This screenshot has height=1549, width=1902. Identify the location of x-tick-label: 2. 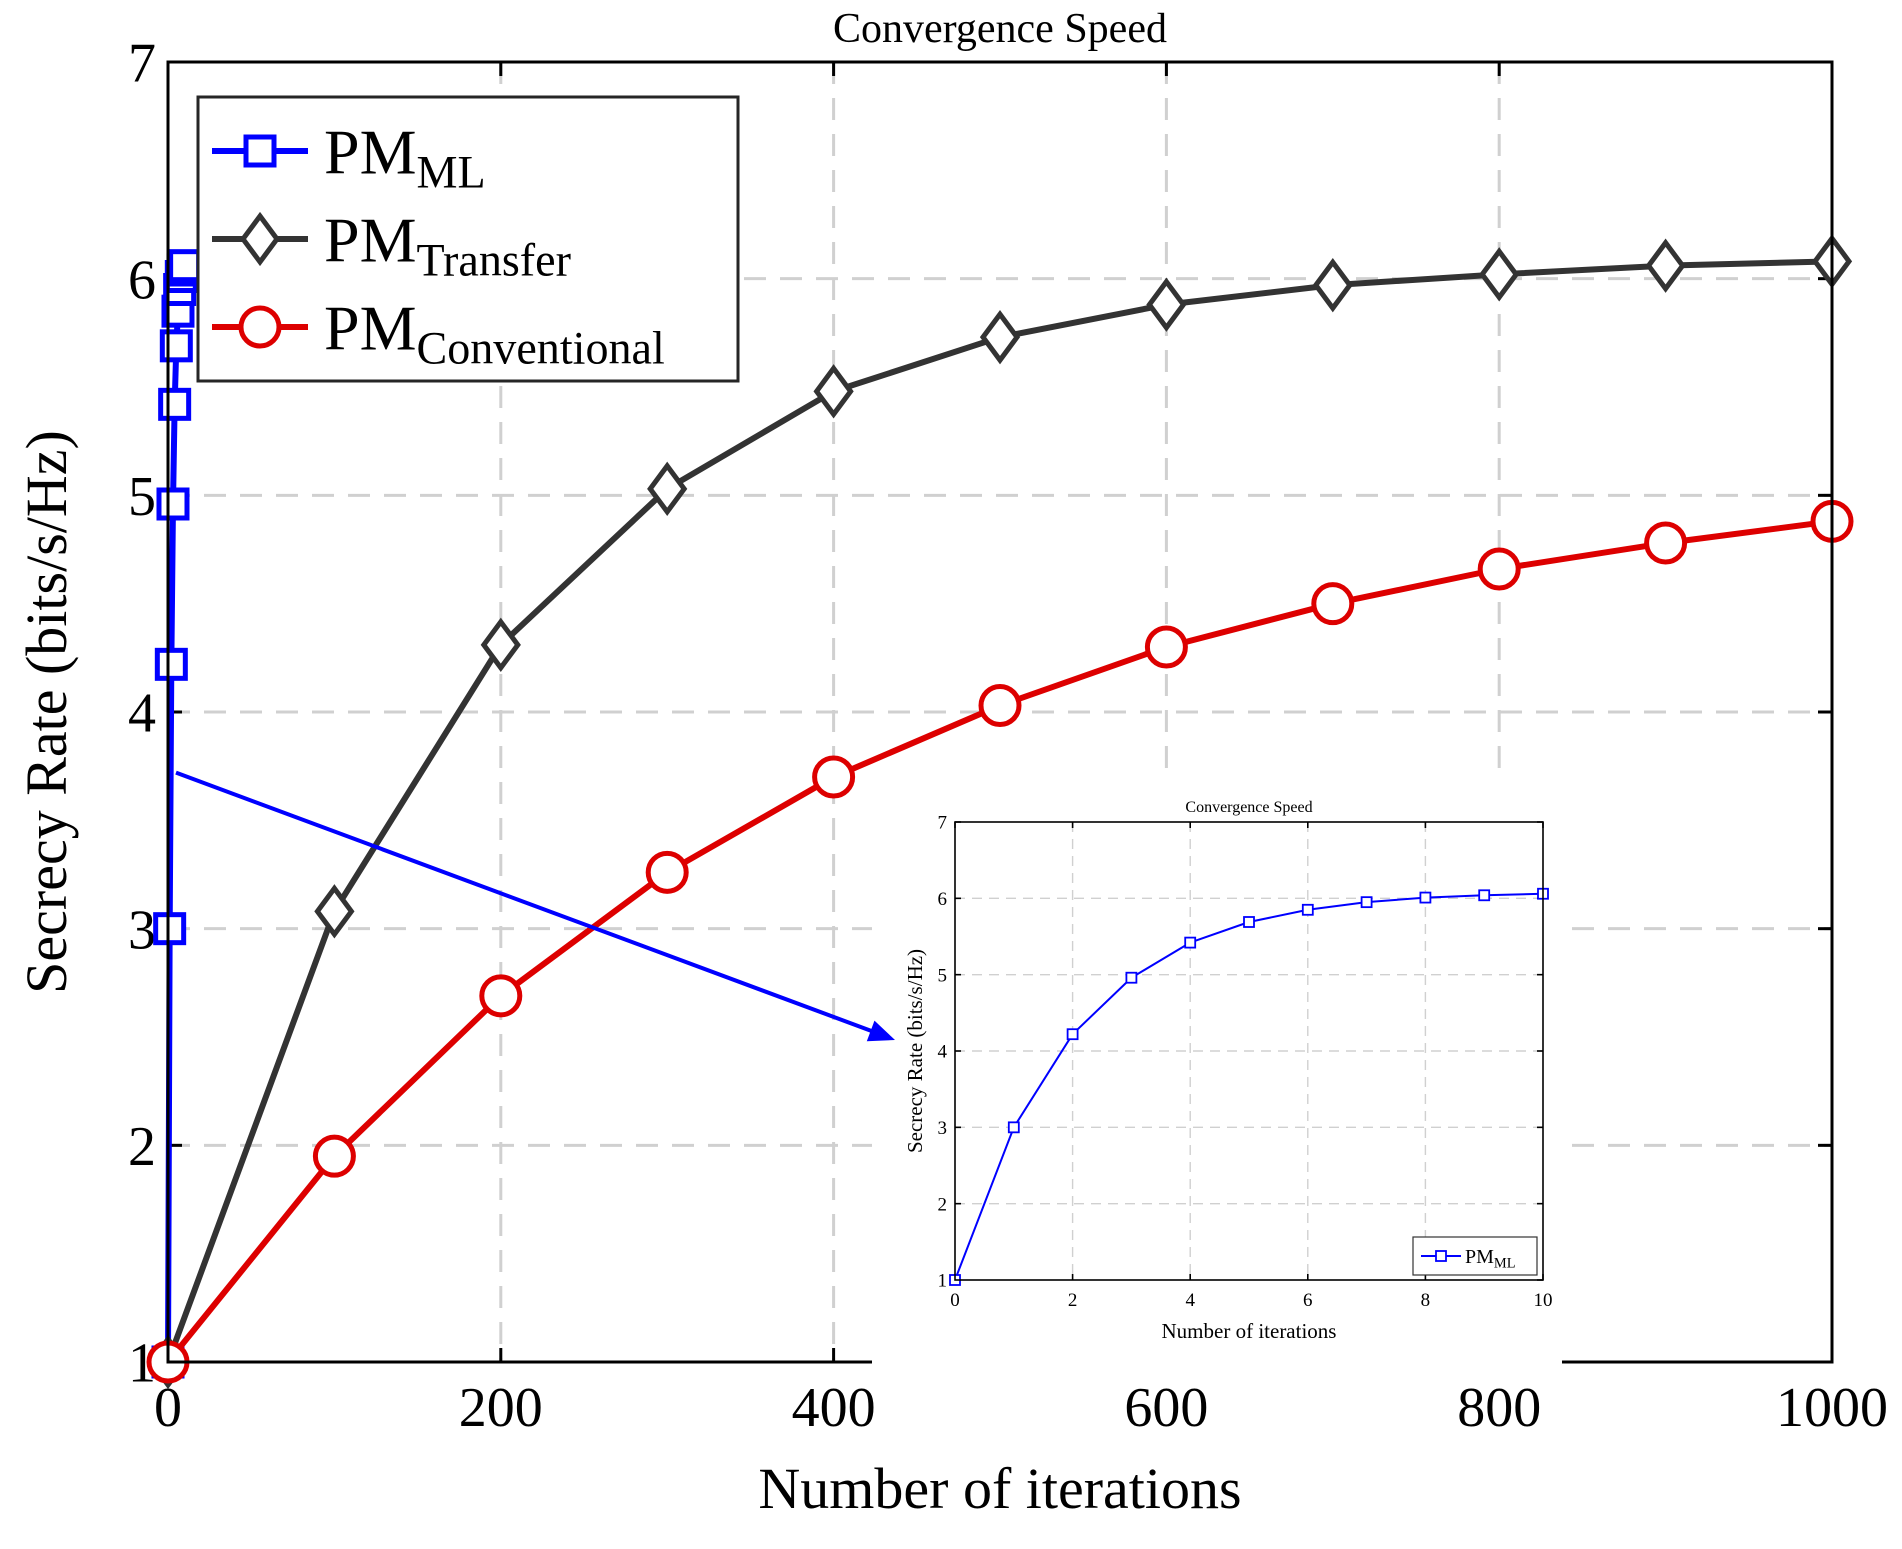
(1073, 1300).